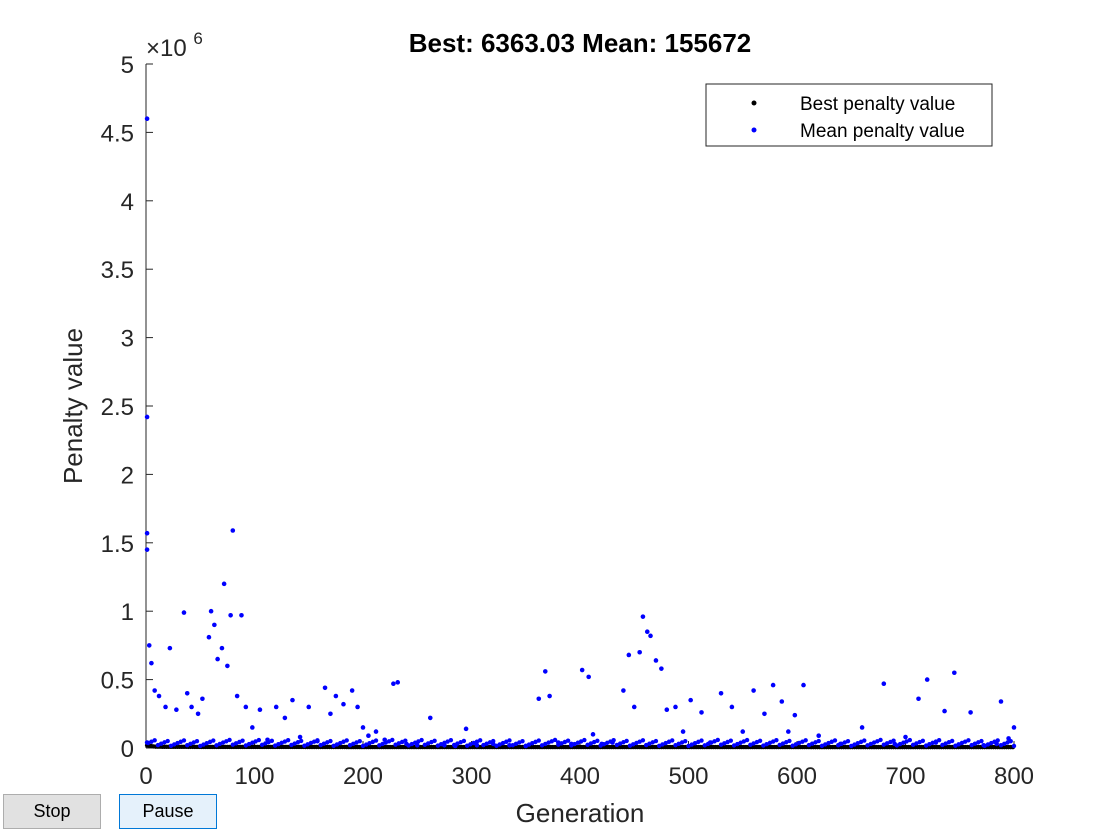 The height and width of the screenshot is (840, 1120). Describe the element at coordinates (73, 406) in the screenshot. I see `y-axis-label: Penalty value` at that location.